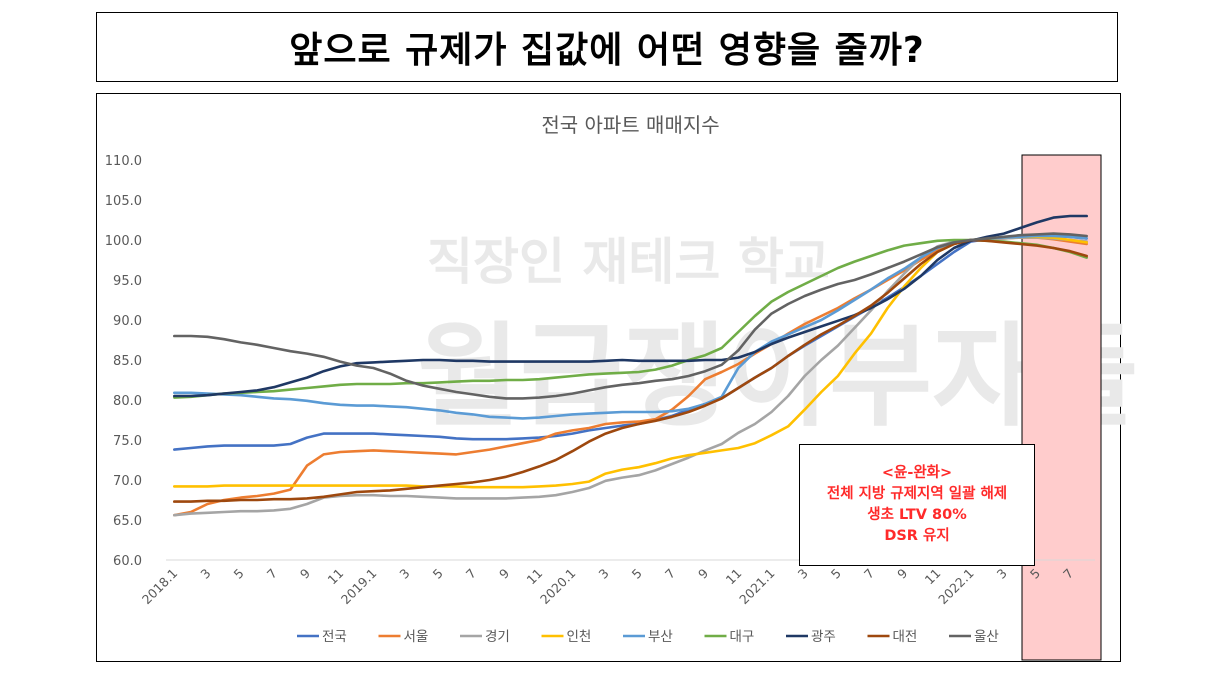 This screenshot has width=1216, height=684. I want to click on note-line-4: DSR 유지, so click(917, 536).